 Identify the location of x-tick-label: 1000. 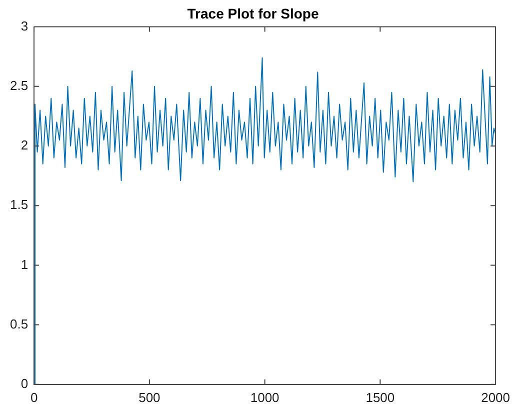
(265, 397).